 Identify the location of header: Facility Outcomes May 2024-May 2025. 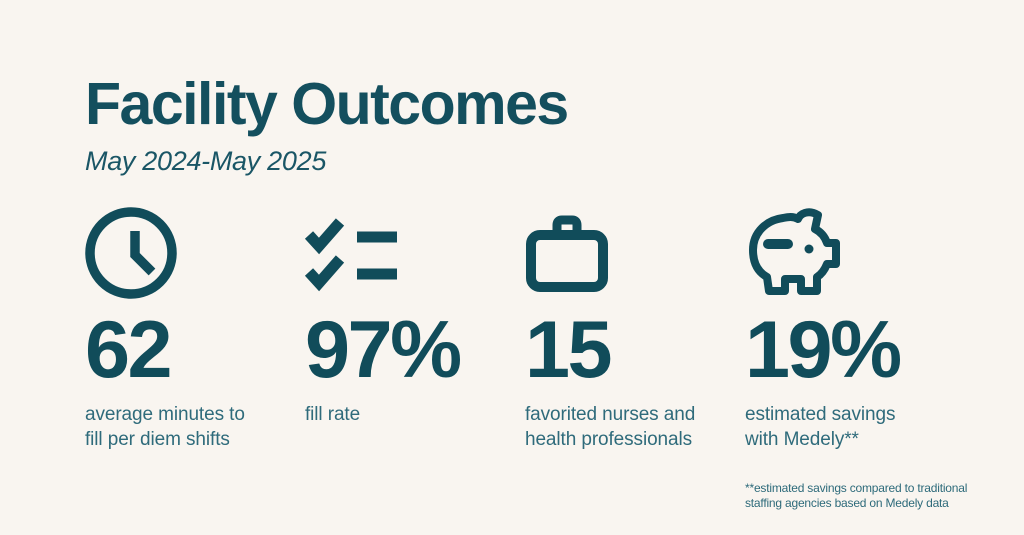
(327, 124).